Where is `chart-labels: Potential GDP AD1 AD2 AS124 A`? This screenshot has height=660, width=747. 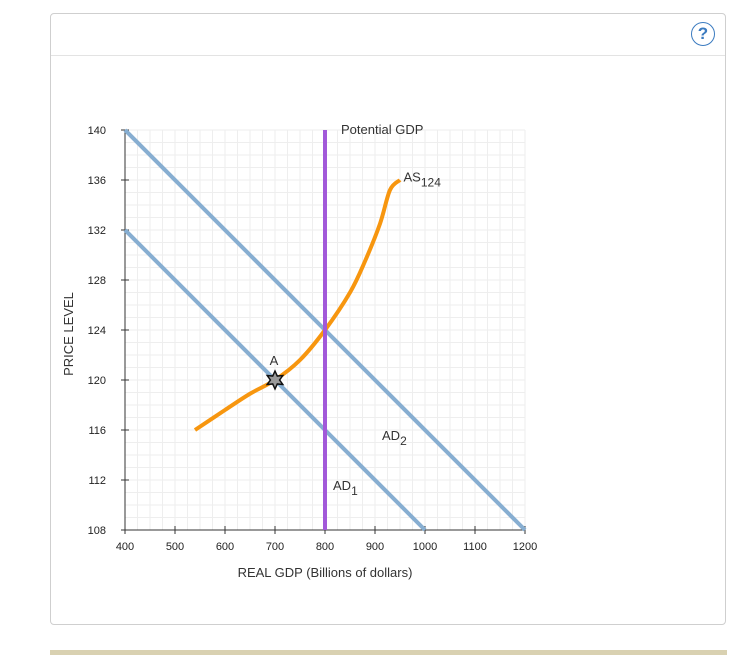 chart-labels: Potential GDP AD1 AD2 AS124 A is located at coordinates (353, 310).